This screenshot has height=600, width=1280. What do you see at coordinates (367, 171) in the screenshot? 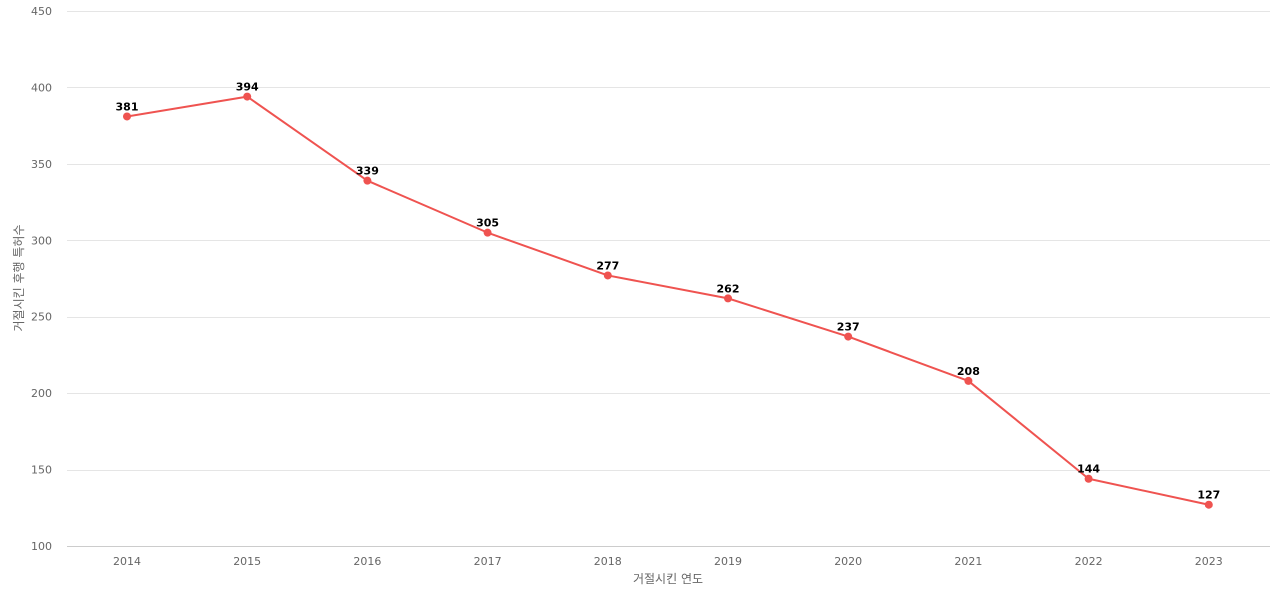
I see `data-label: 339` at bounding box center [367, 171].